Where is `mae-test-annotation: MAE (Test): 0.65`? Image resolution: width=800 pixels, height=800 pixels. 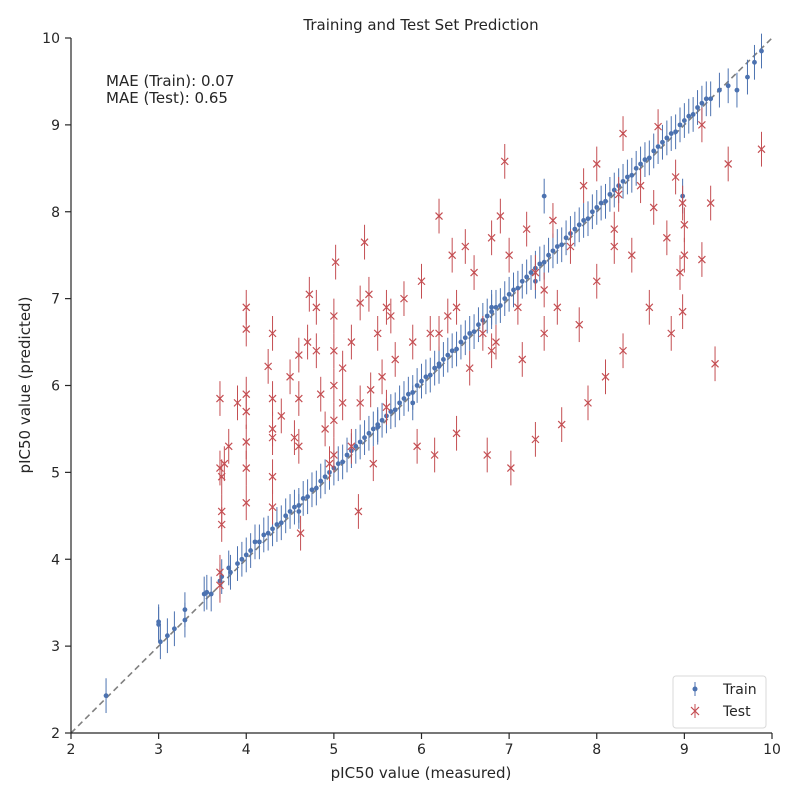
mae-test-annotation: MAE (Test): 0.65 is located at coordinates (167, 98).